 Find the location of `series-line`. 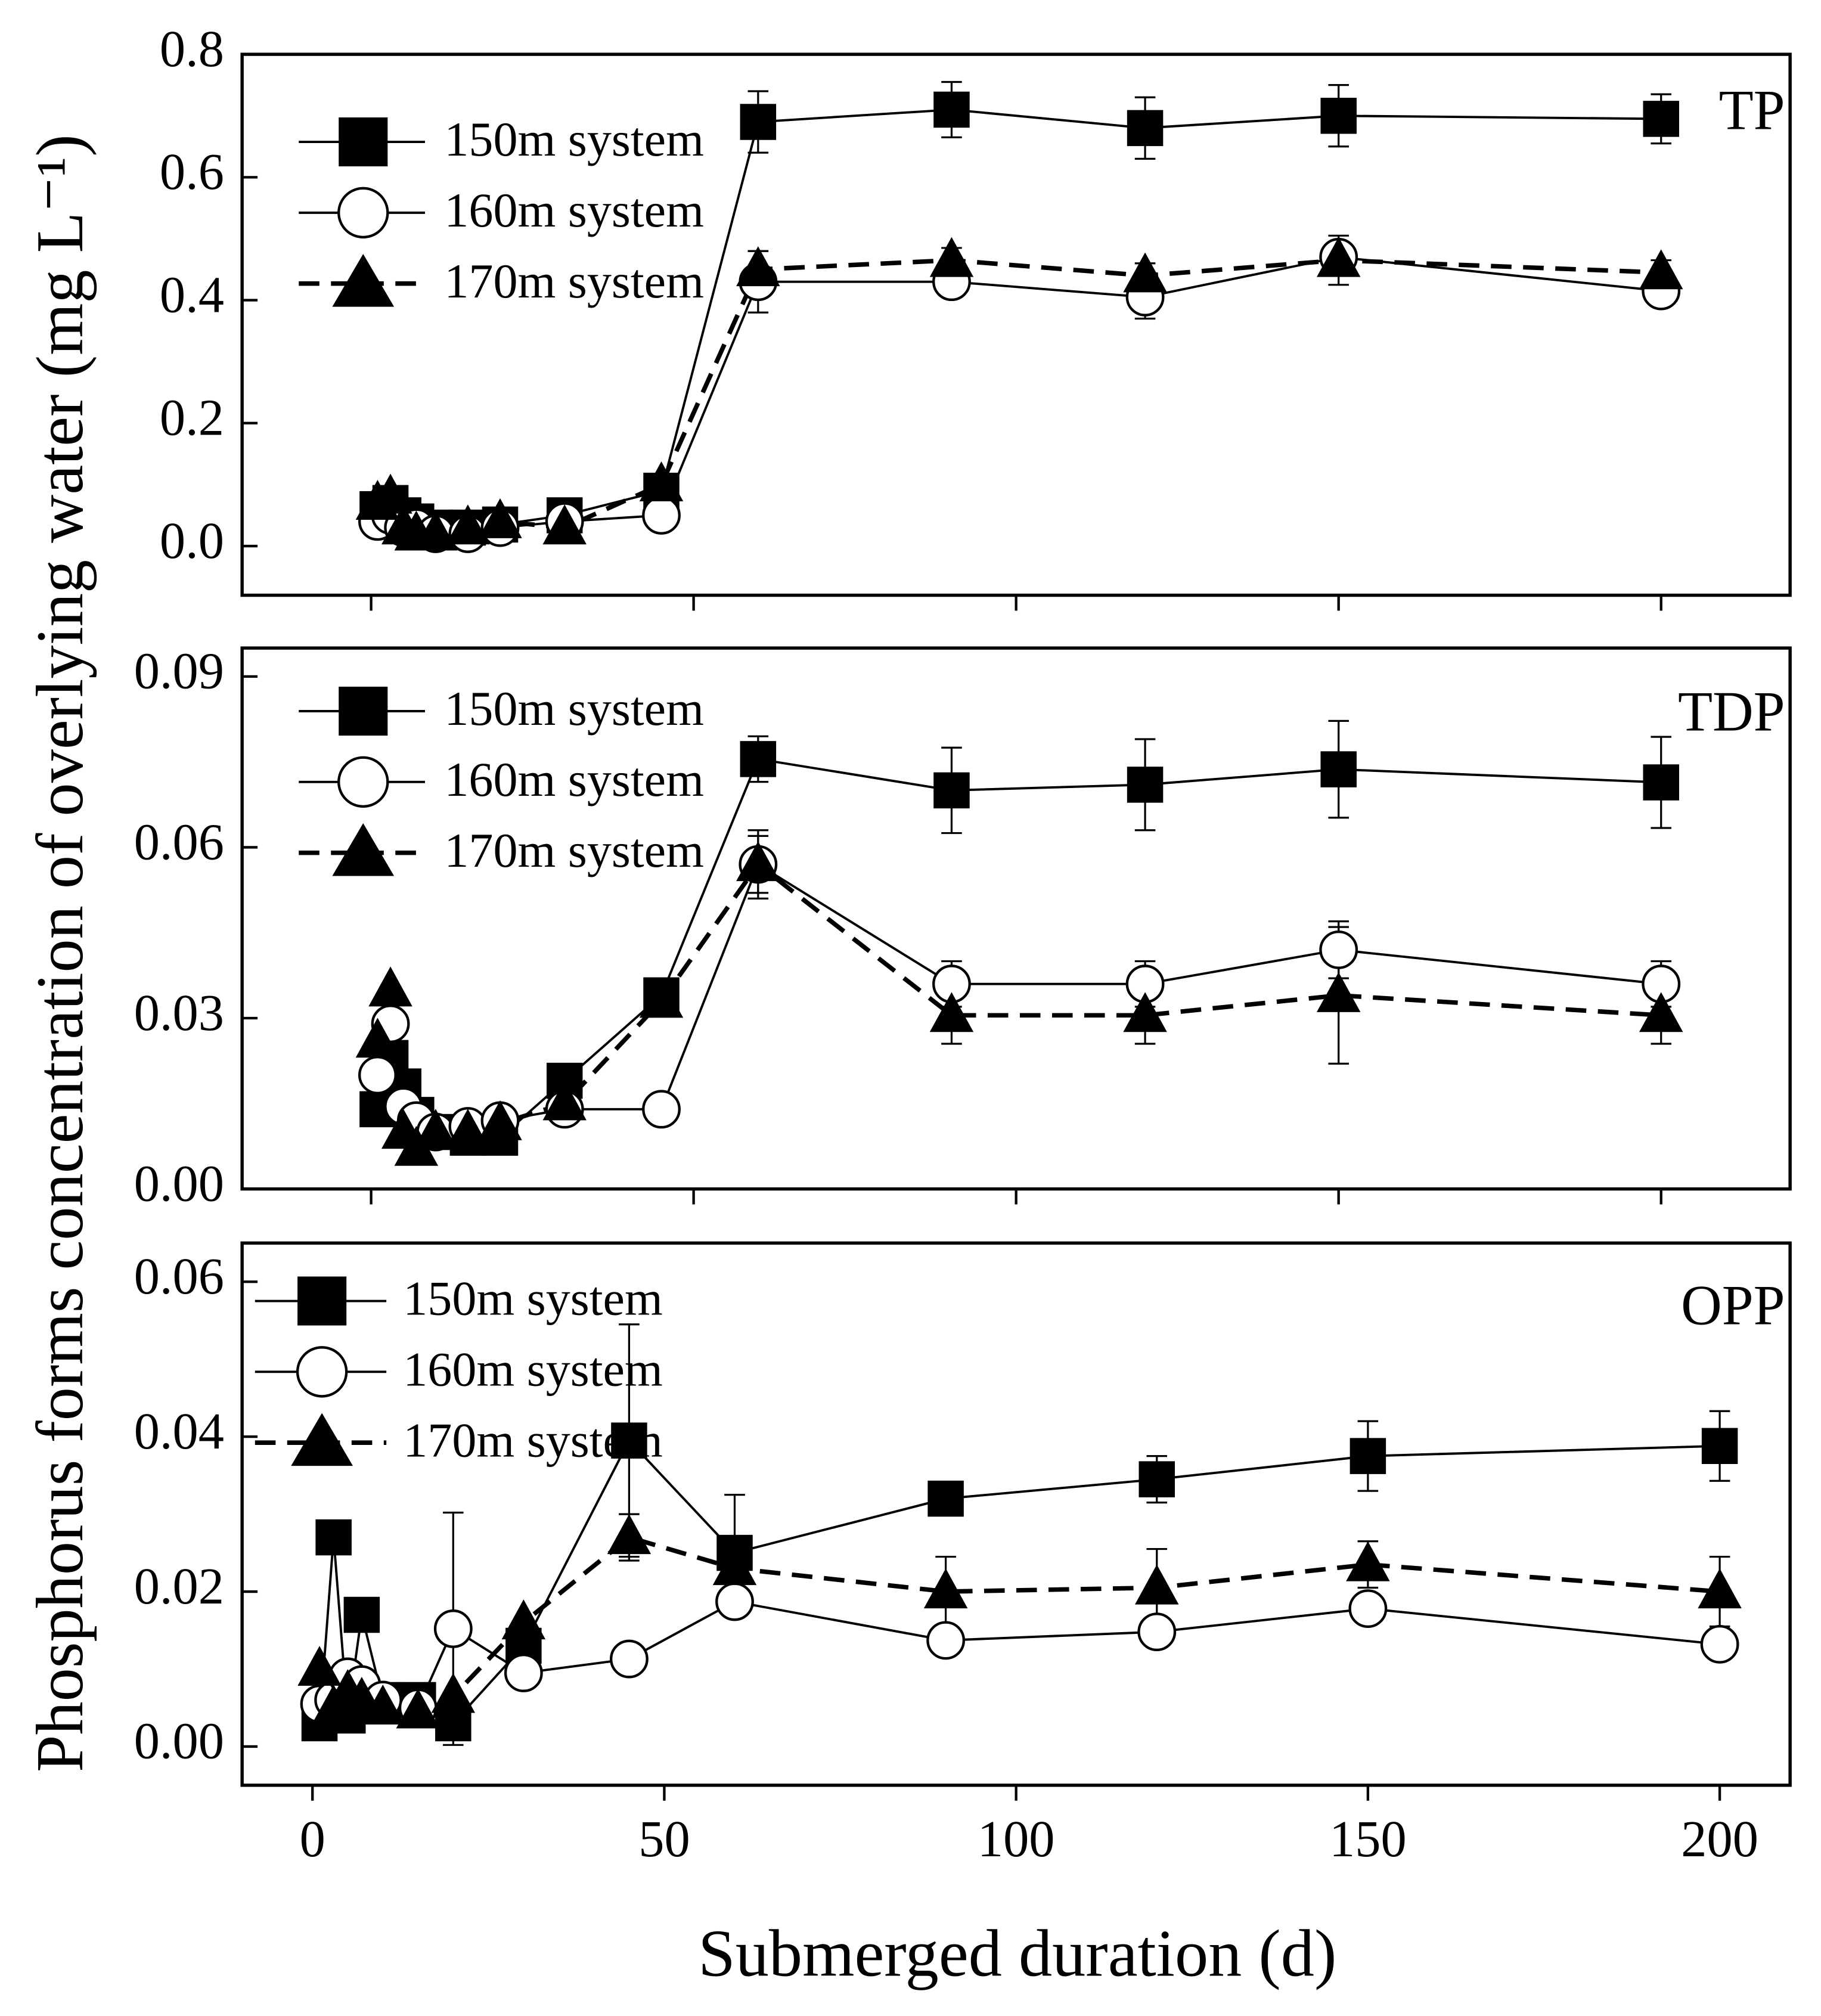

series-line is located at coordinates (1019, 319).